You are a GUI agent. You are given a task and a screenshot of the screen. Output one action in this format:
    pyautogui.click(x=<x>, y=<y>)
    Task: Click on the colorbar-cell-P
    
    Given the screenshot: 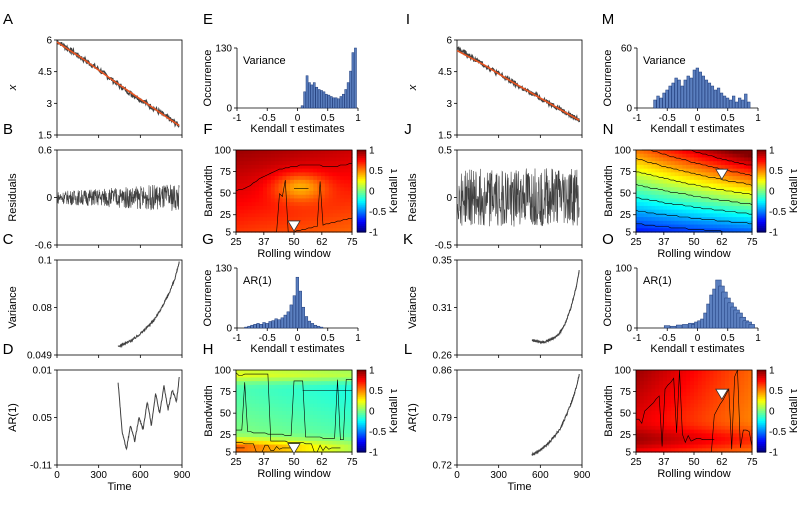 What is the action you would take?
    pyautogui.click(x=761, y=412)
    